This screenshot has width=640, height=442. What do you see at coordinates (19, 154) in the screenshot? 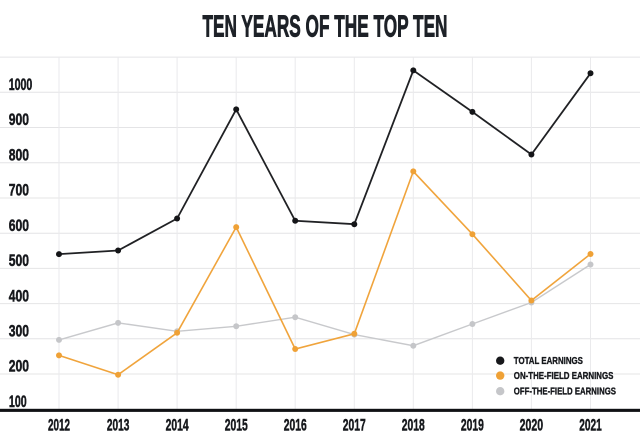
I see `svg-text: 800` at bounding box center [19, 154].